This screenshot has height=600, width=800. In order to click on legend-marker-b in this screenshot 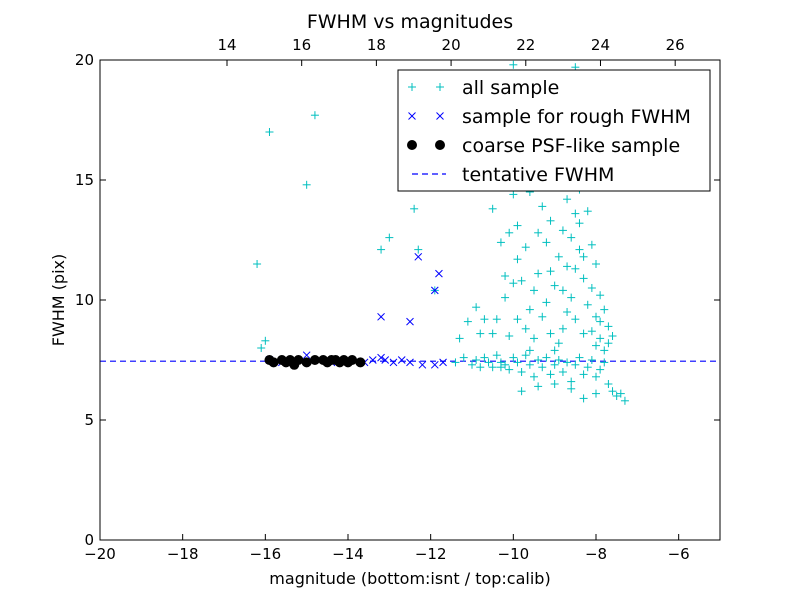, I will do `click(440, 116)`.